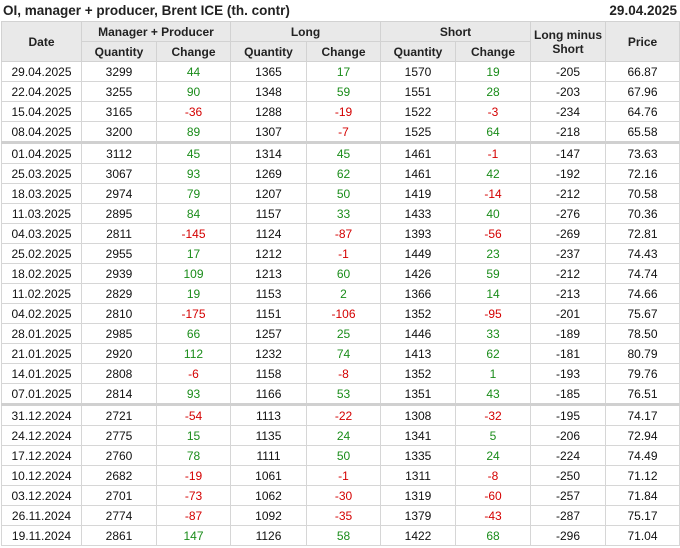  I want to click on mp-change-cell: 45, so click(193, 152).